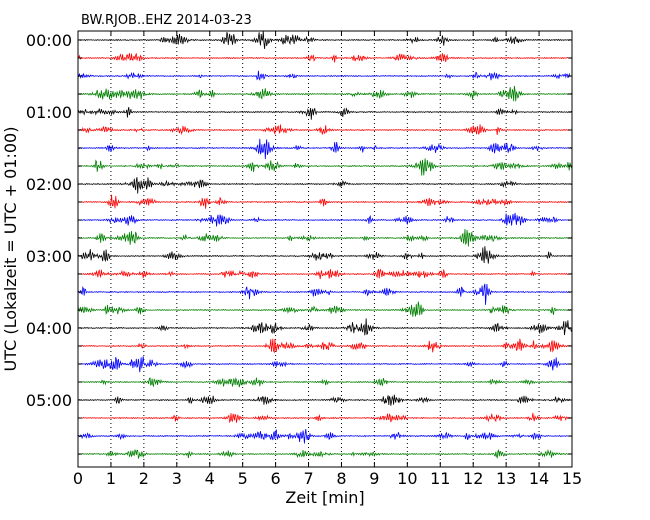 This screenshot has width=650, height=520. What do you see at coordinates (49, 184) in the screenshot?
I see `y-tick-label: 02:00` at bounding box center [49, 184].